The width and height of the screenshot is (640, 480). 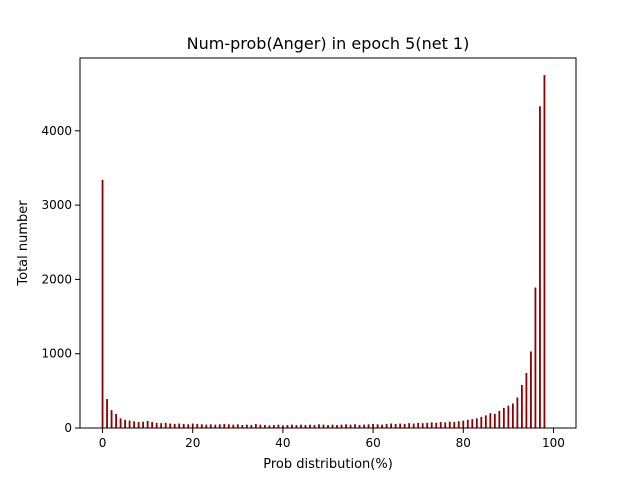 I want to click on x-tick-label: 20, so click(x=192, y=443).